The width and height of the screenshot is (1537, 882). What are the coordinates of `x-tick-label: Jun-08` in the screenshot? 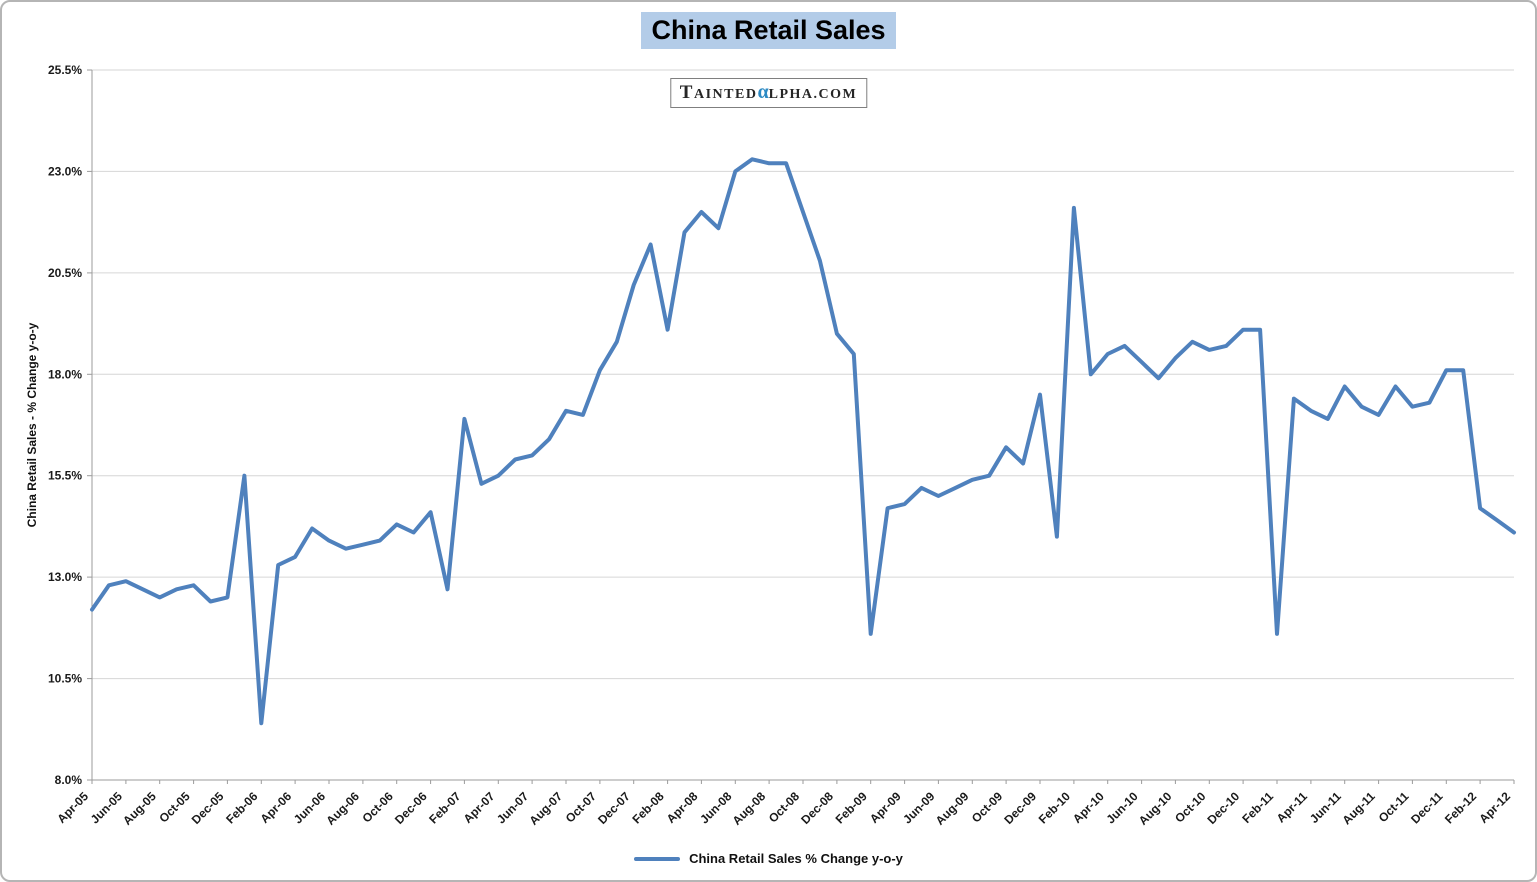 It's located at (715, 807).